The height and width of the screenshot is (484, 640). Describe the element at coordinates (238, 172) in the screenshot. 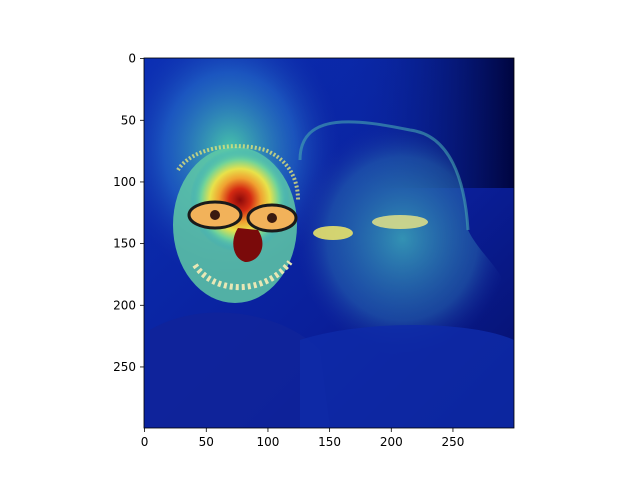

I see `mask-top-pattern` at that location.